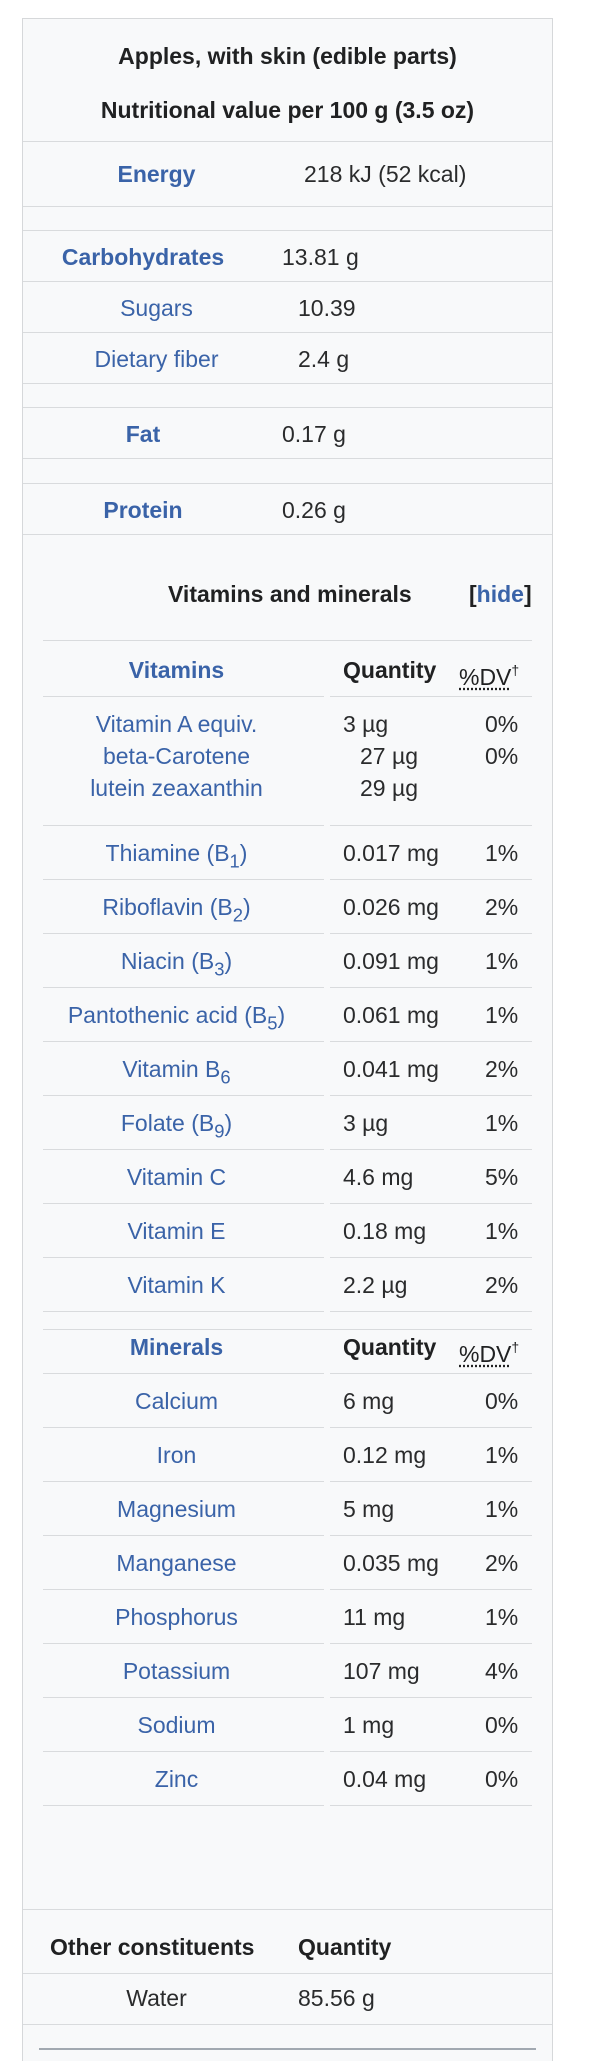 The image size is (590, 2061). Describe the element at coordinates (489, 676) in the screenshot. I see `vitamins-dv-header: %DV†` at that location.